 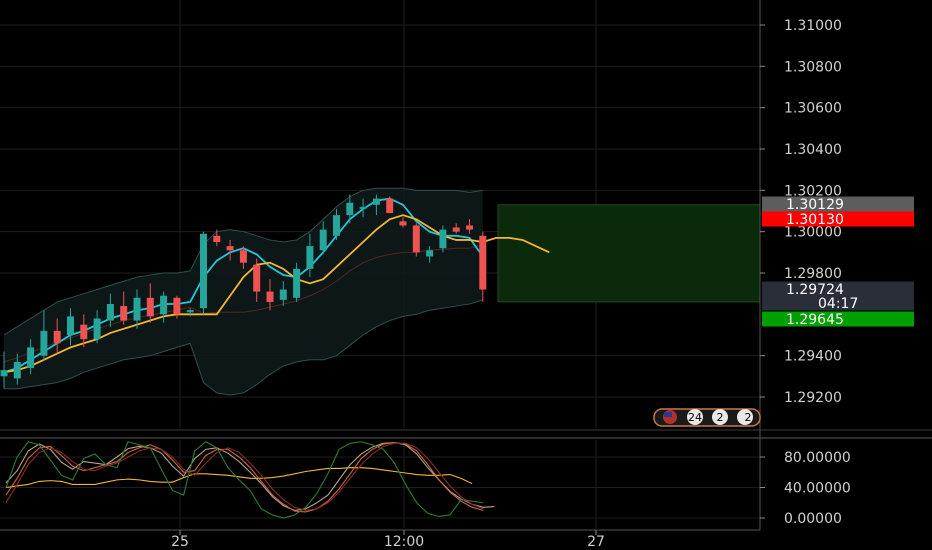 What do you see at coordinates (813, 519) in the screenshot?
I see `oscillator-tick-label: 0.00000` at bounding box center [813, 519].